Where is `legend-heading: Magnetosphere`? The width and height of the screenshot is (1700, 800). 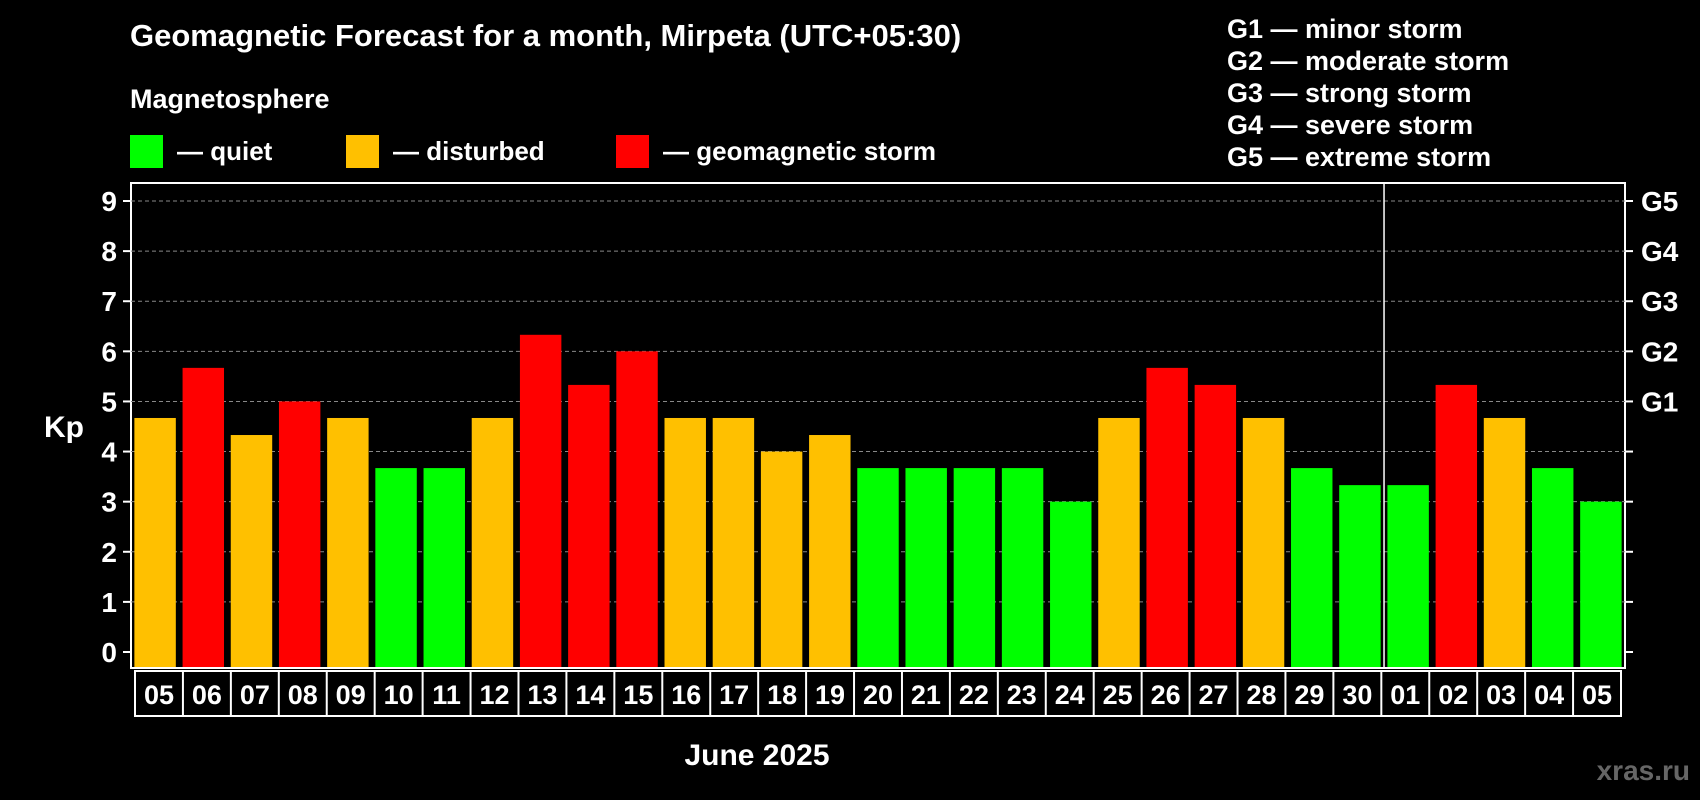
legend-heading: Magnetosphere is located at coordinates (230, 99).